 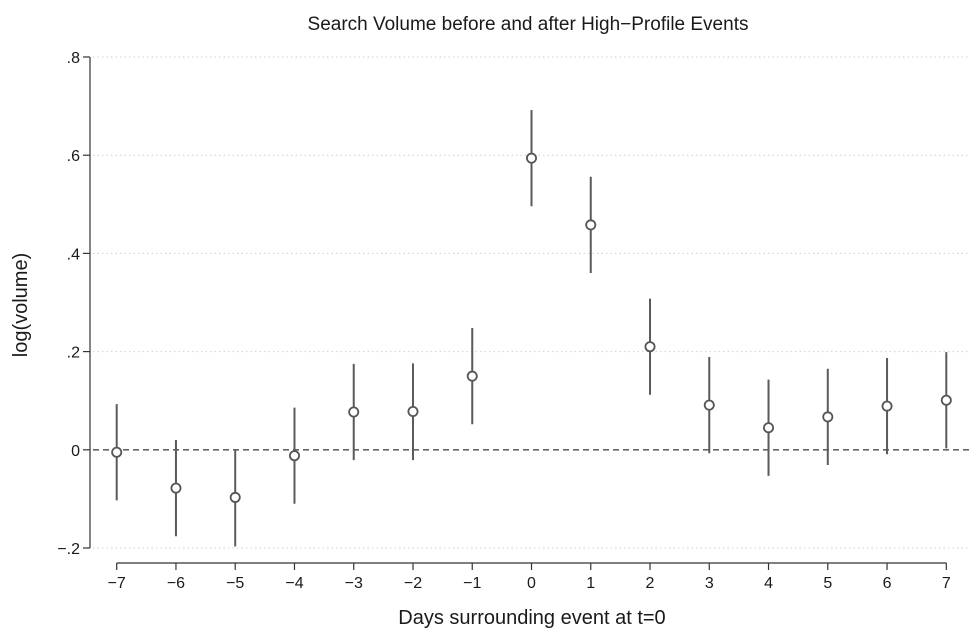 I want to click on x-tick-label: −3, so click(x=354, y=583).